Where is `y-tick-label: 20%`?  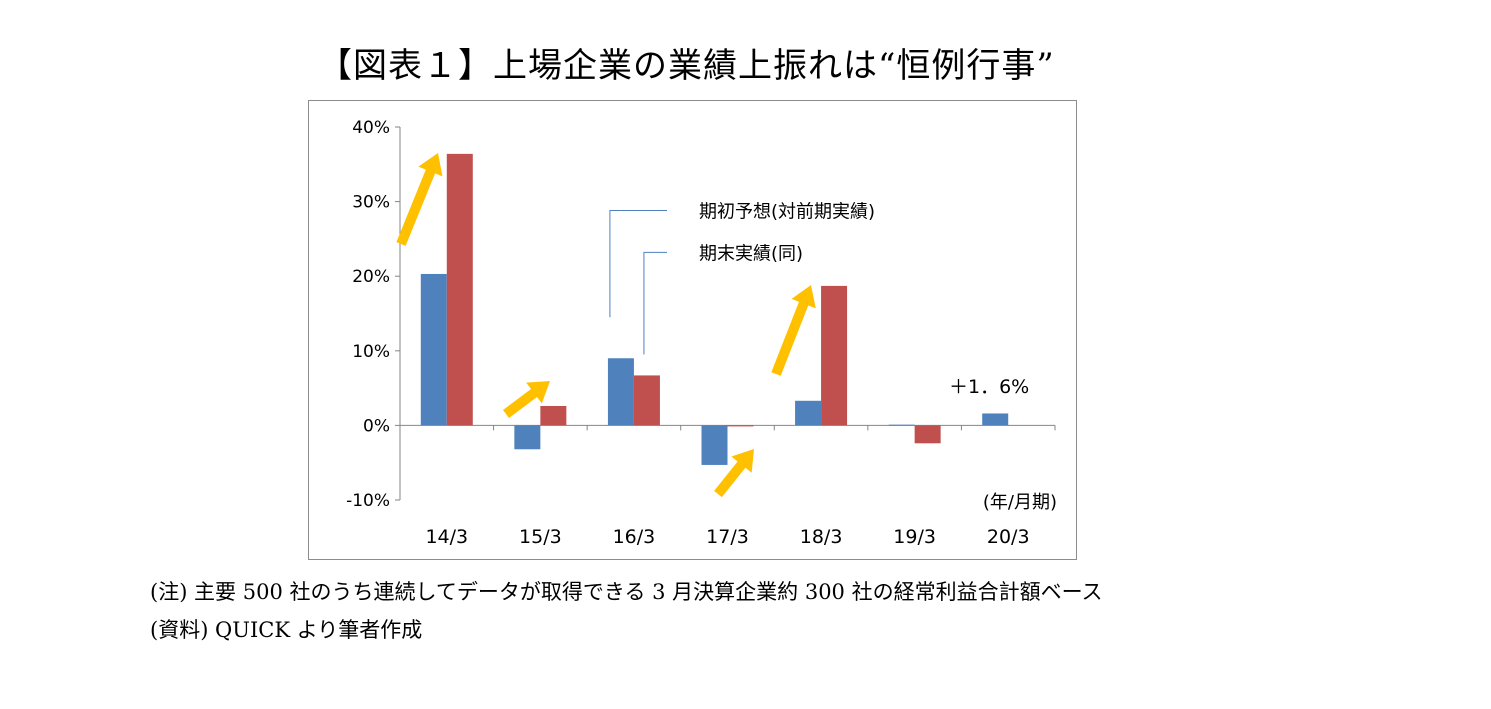
y-tick-label: 20% is located at coordinates (371, 277).